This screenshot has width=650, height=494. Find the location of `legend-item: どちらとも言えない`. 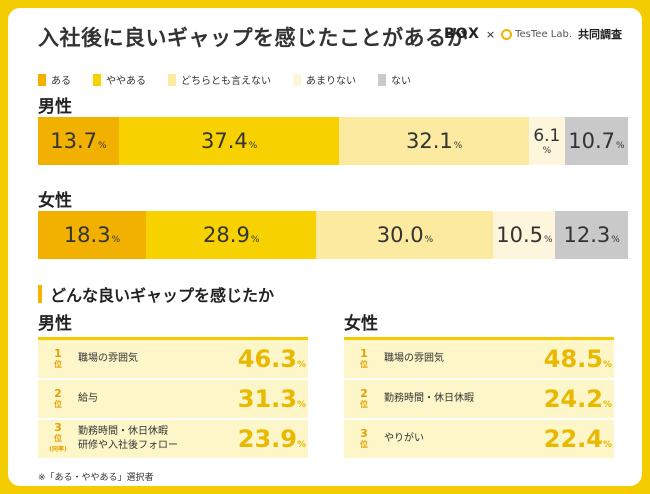

legend-item: どちらとも言えない is located at coordinates (219, 79).